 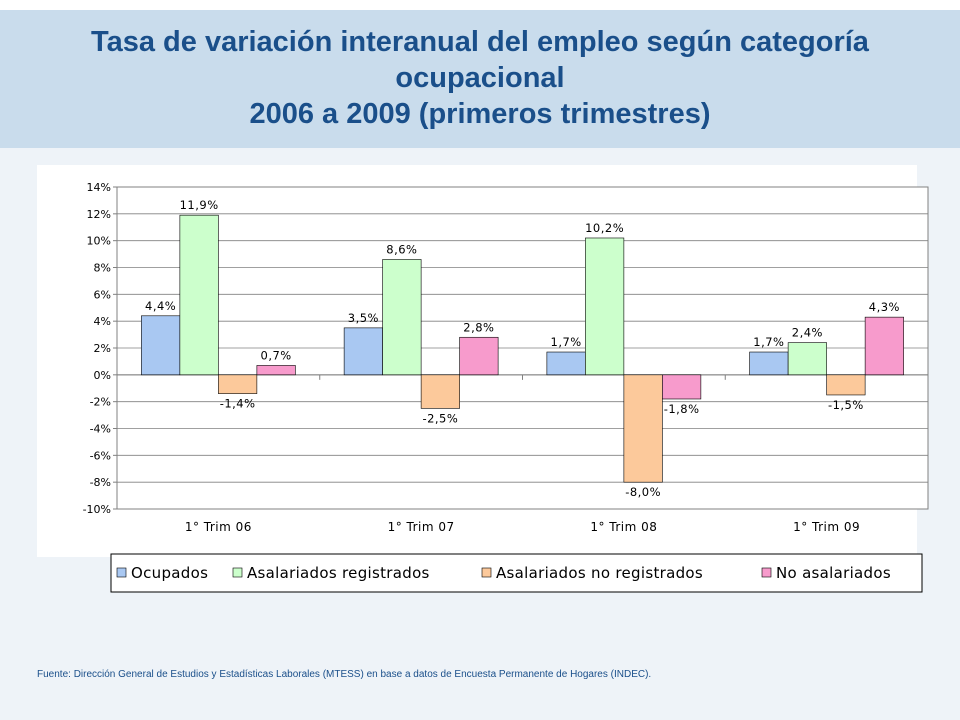 I want to click on data-label: 0,7%, so click(x=276, y=355).